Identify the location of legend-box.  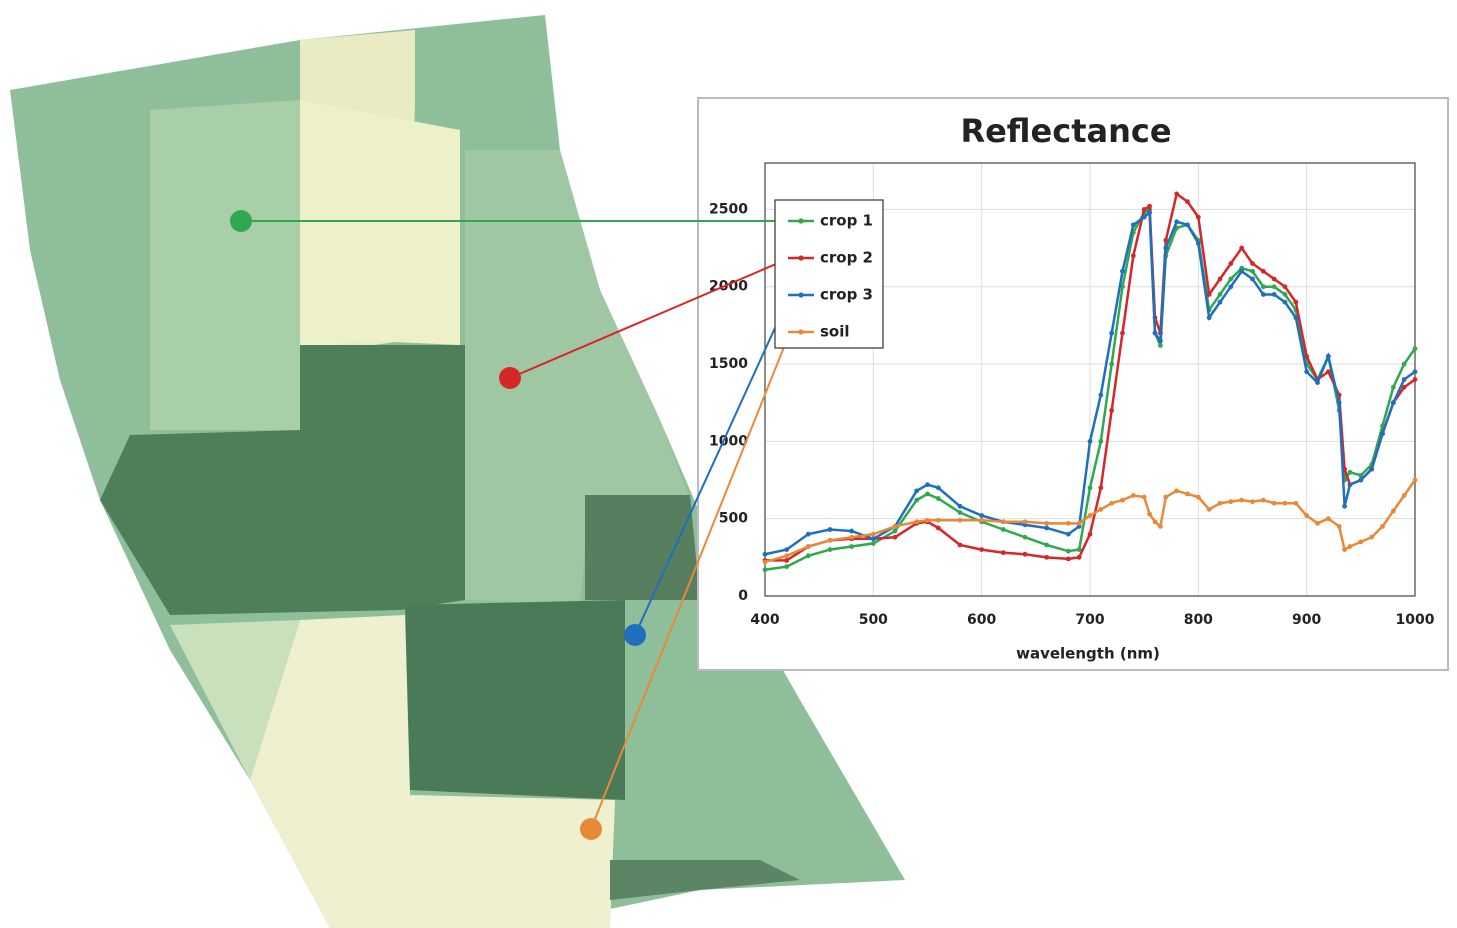
(829, 274).